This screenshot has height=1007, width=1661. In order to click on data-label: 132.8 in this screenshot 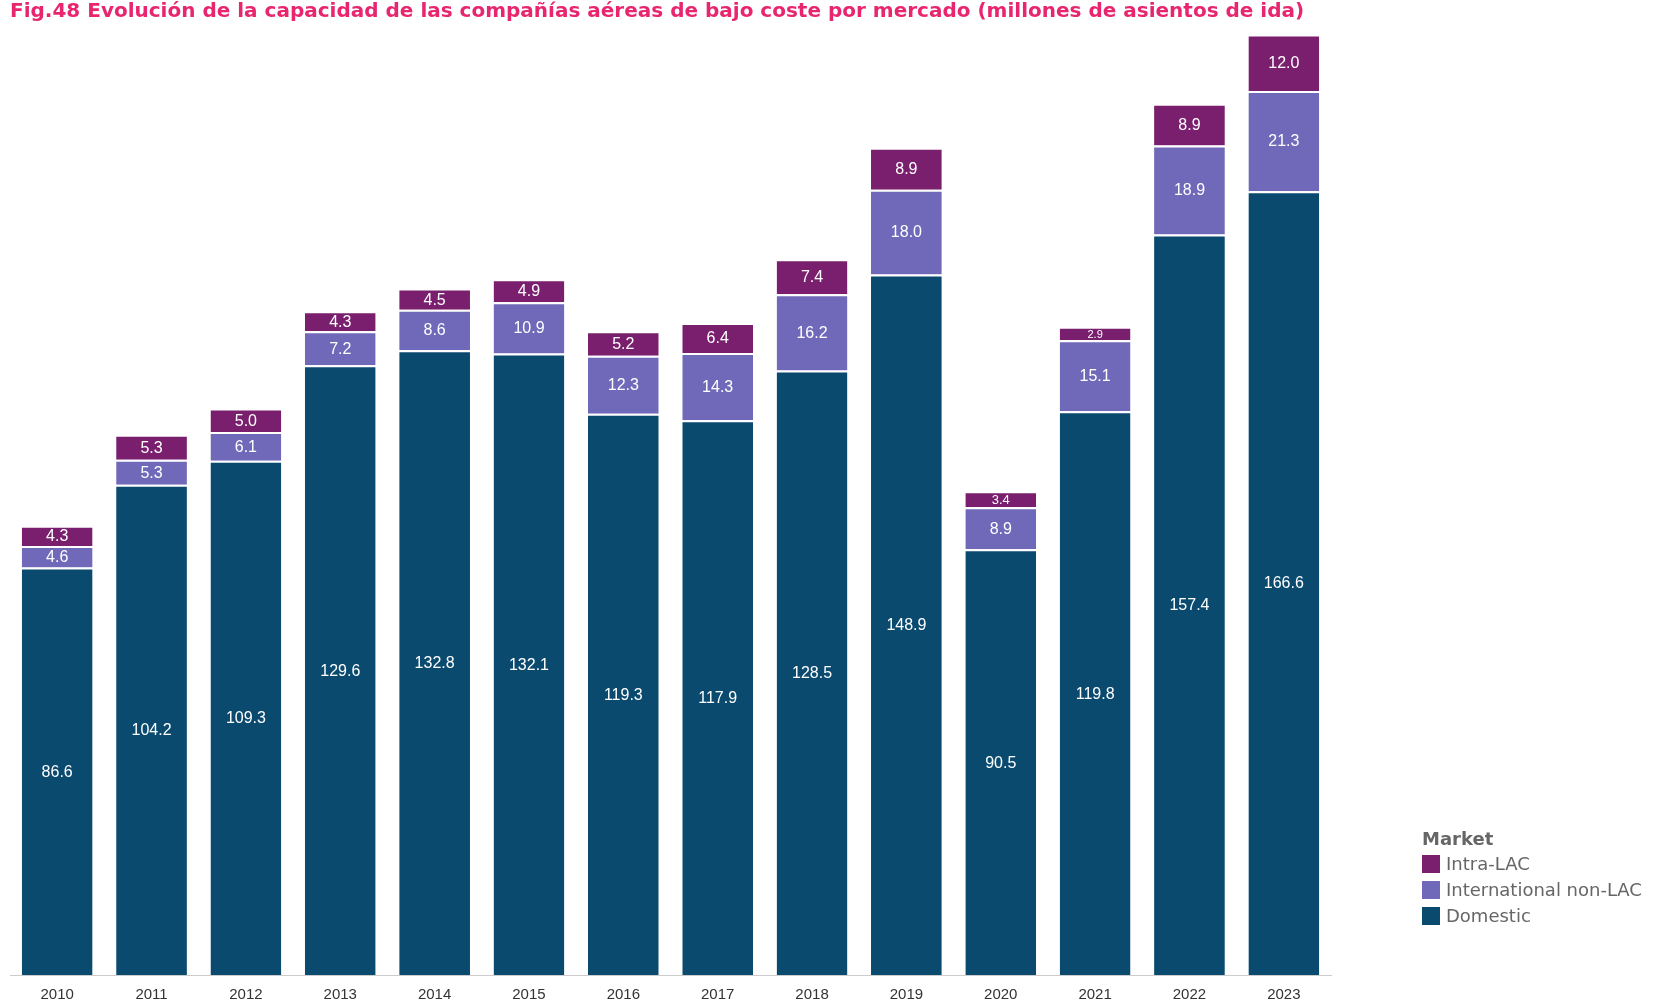, I will do `click(434, 662)`.